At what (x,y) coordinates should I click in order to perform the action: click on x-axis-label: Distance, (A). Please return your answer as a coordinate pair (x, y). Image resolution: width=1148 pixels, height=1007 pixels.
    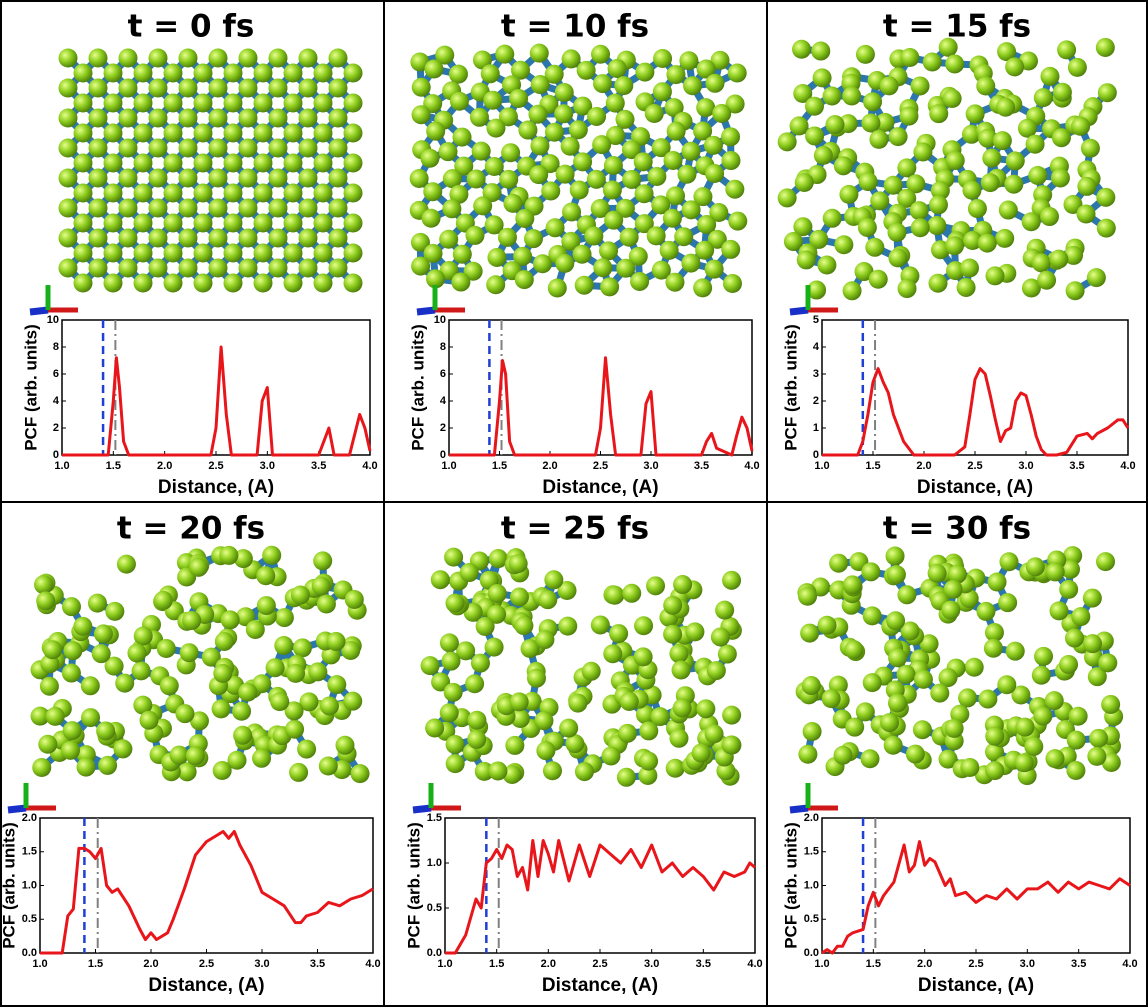
    Looking at the image, I should click on (600, 487).